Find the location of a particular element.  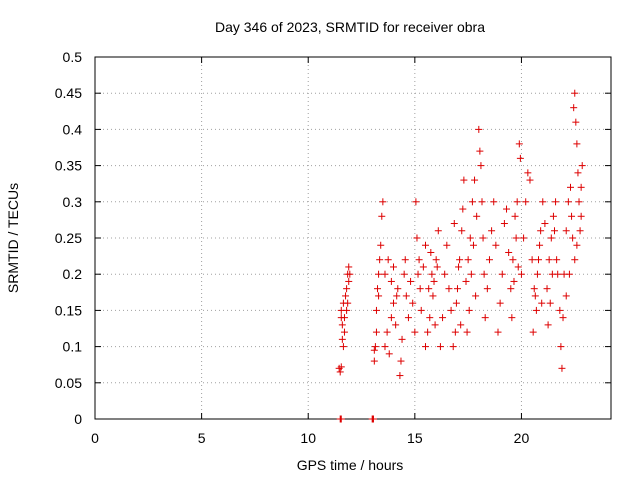

x-tick-label: 20 is located at coordinates (522, 438).